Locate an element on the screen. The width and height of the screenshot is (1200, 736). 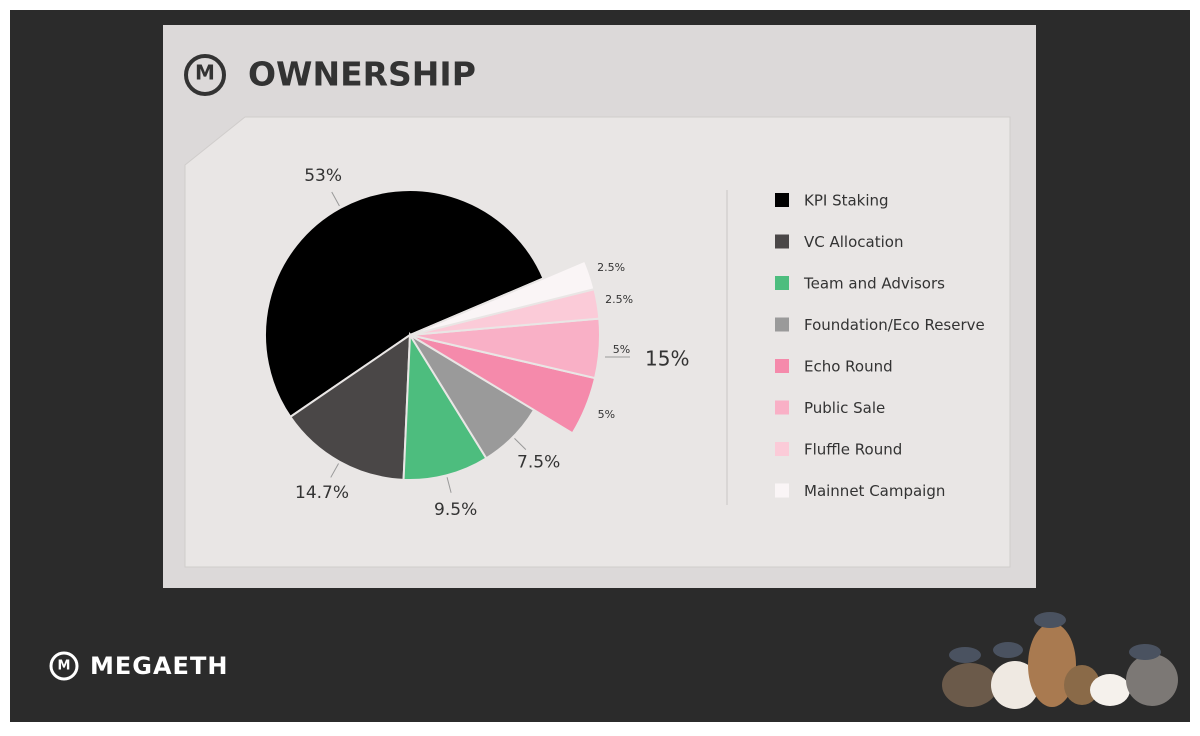
logo is located at coordinates (205, 75).